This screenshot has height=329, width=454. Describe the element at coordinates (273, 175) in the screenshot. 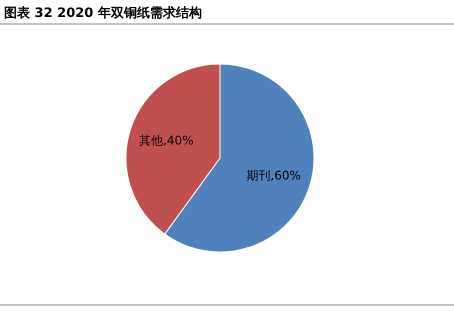

I see `slice-label: 期刊,60%` at that location.